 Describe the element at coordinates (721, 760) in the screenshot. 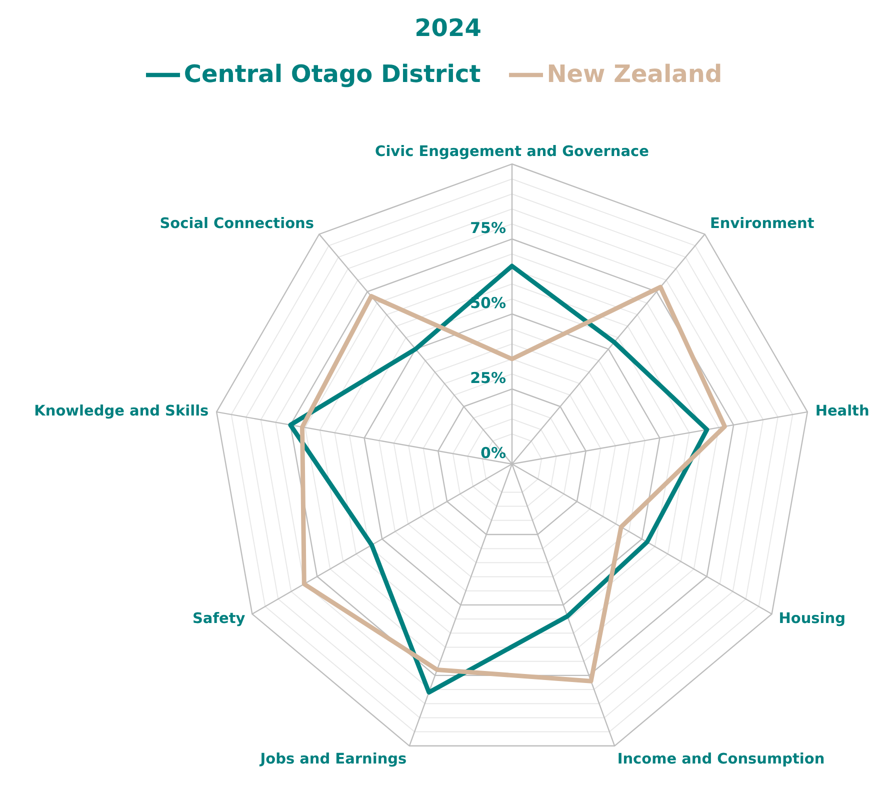

I see `spoke-label: Income and Consumption` at that location.